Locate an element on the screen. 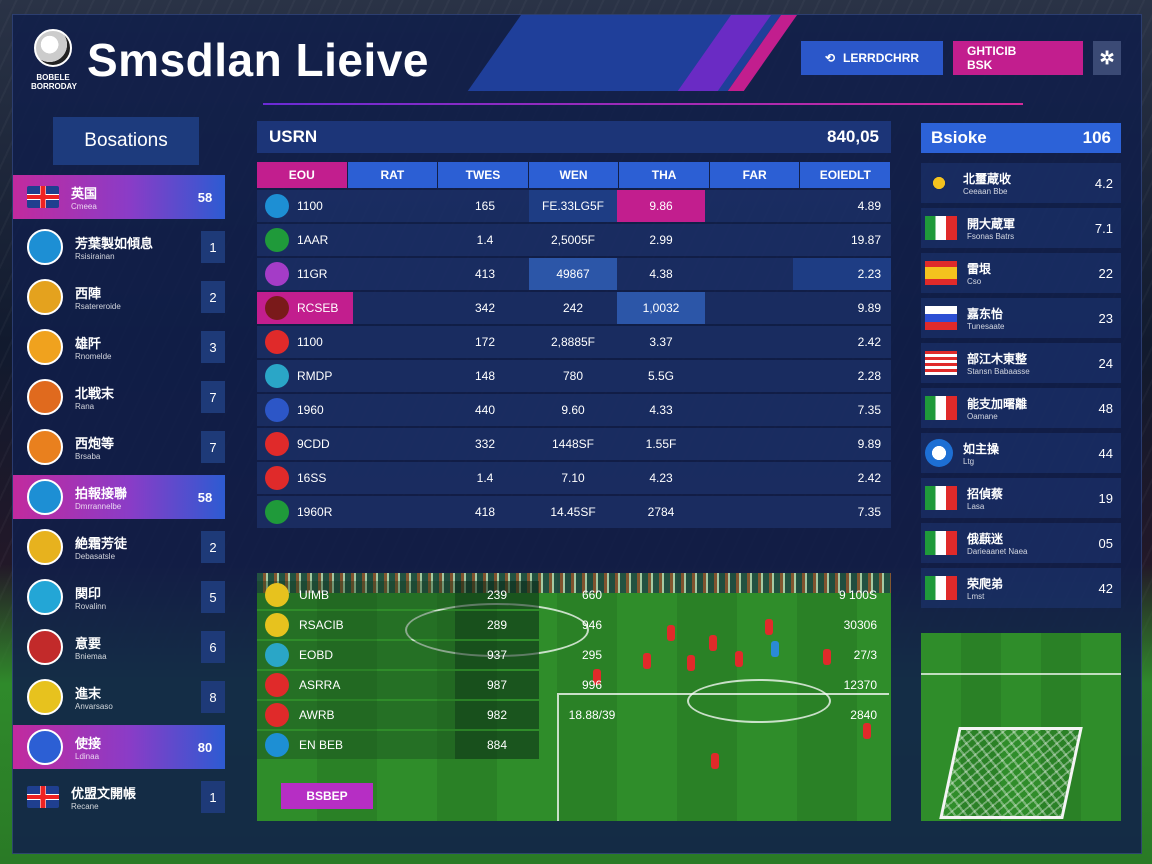 Image resolution: width=1152 pixels, height=864 pixels. right-list-item: 俄蕻迷 Darieaanet Naea 05 is located at coordinates (1021, 543).